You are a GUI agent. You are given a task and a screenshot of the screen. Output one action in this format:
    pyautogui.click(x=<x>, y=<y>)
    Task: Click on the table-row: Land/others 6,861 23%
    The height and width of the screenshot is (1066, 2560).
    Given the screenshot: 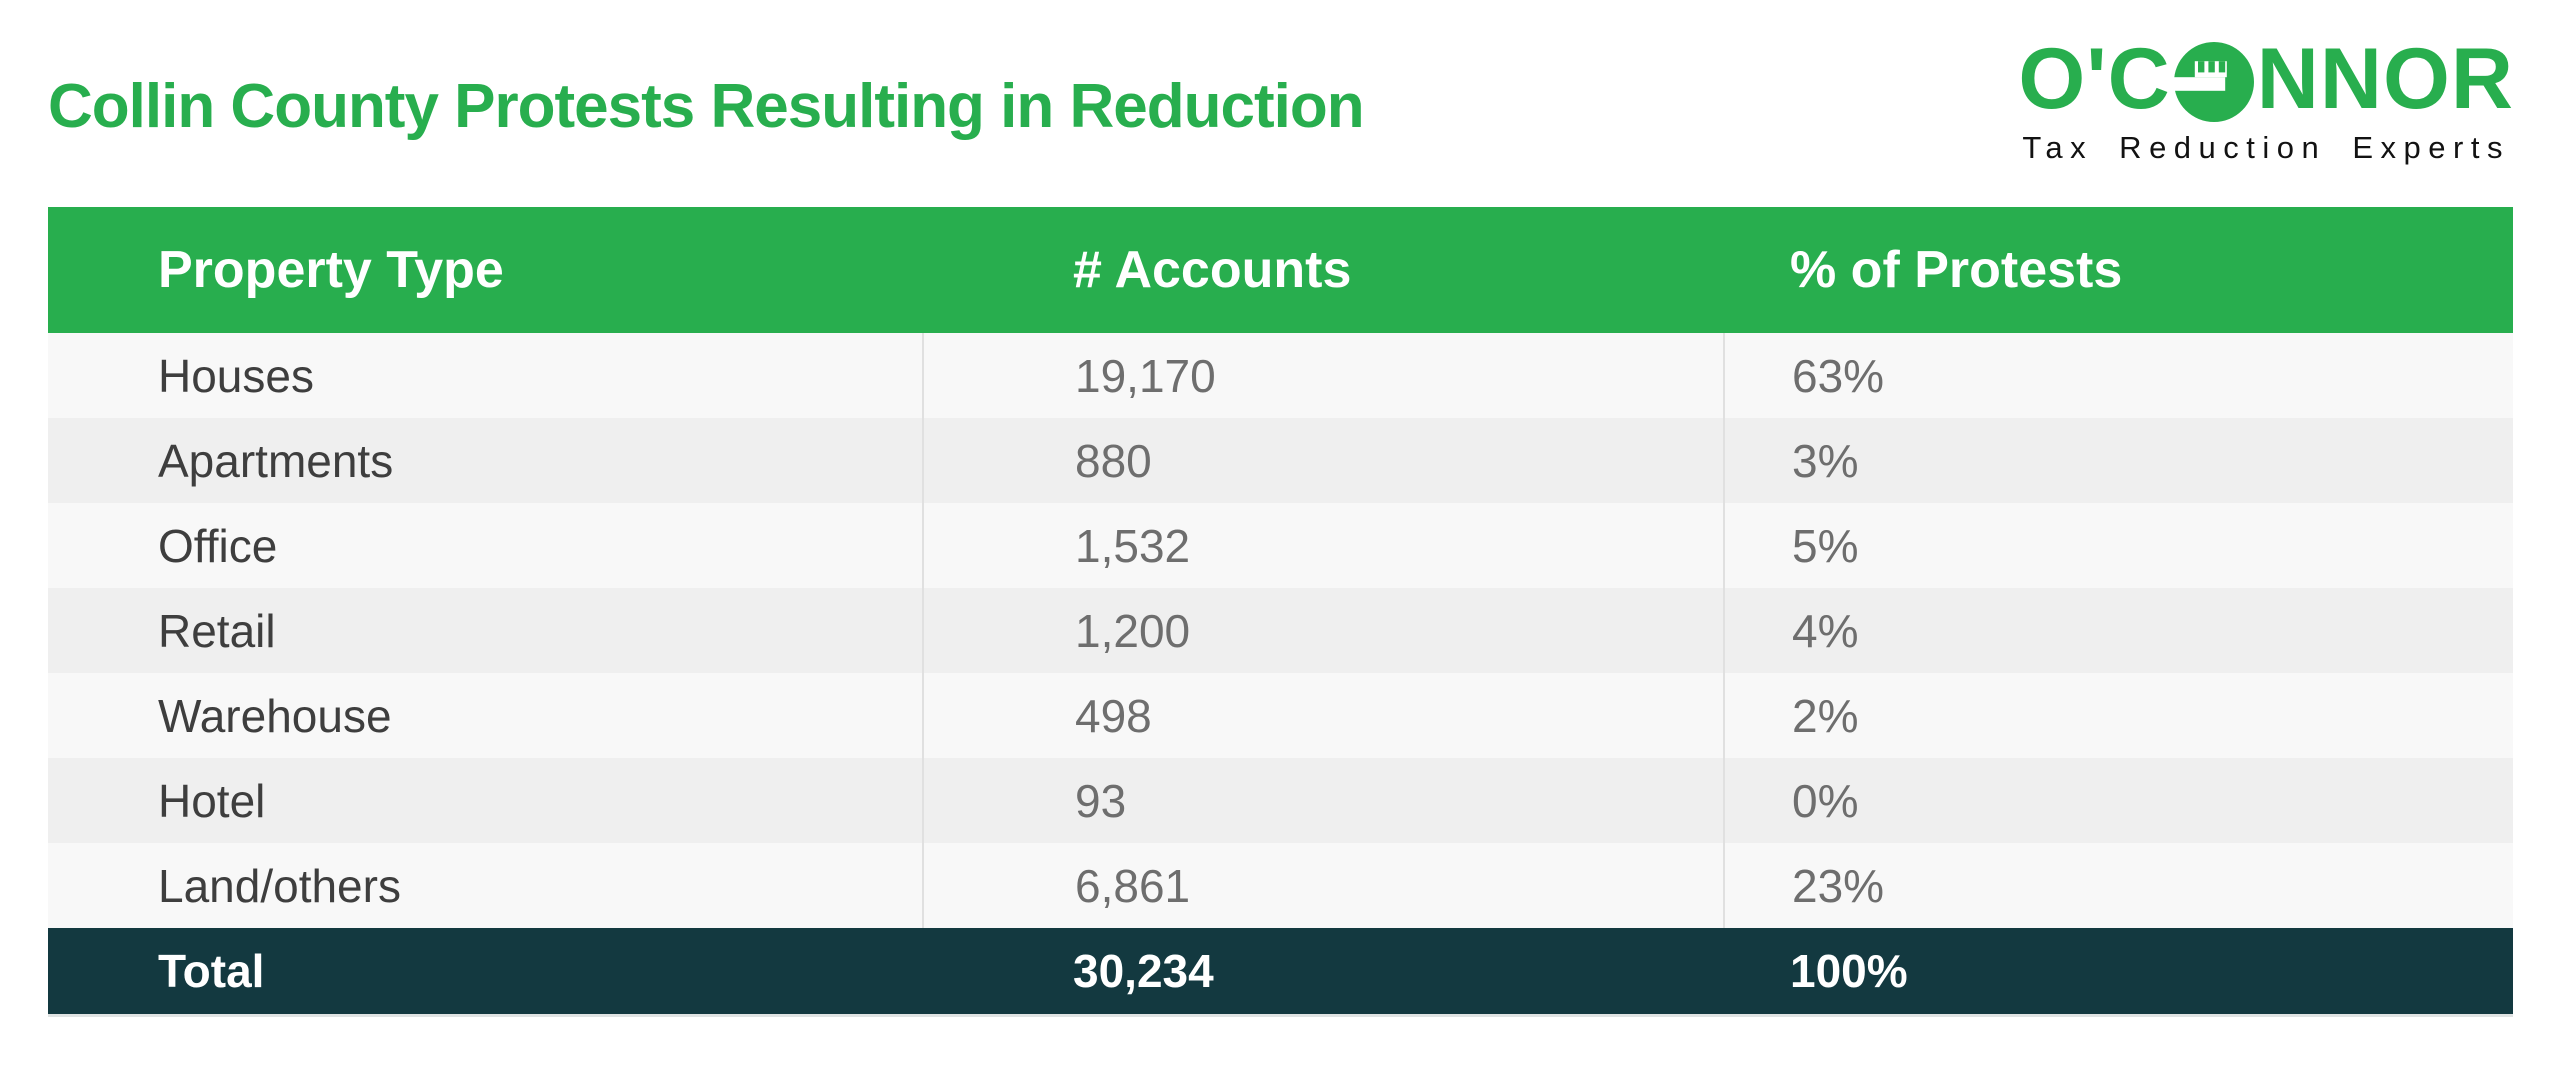 What is the action you would take?
    pyautogui.click(x=1280, y=885)
    